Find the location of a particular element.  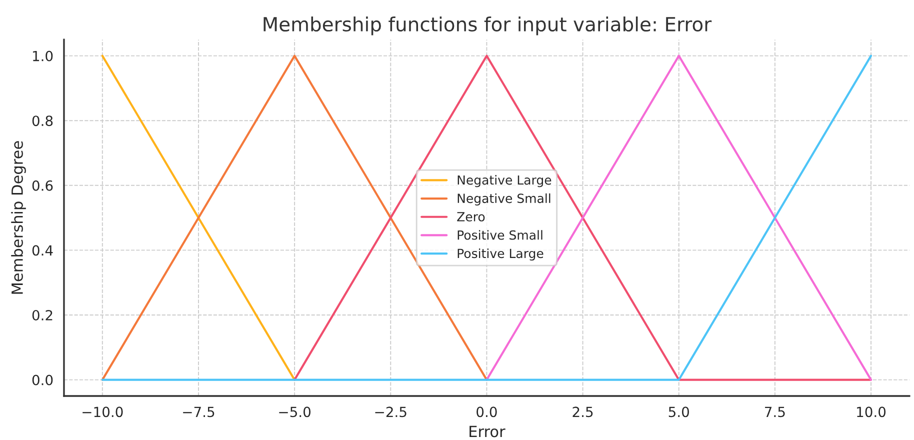

legend-label: Negative Small is located at coordinates (504, 199).